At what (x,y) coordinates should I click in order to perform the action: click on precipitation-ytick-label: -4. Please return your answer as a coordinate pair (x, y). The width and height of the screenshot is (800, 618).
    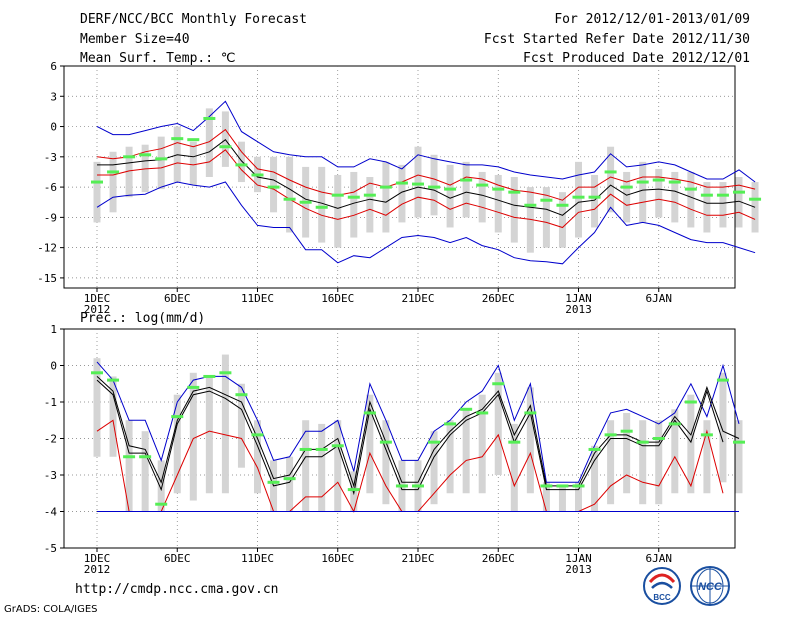
    Looking at the image, I should click on (51, 512).